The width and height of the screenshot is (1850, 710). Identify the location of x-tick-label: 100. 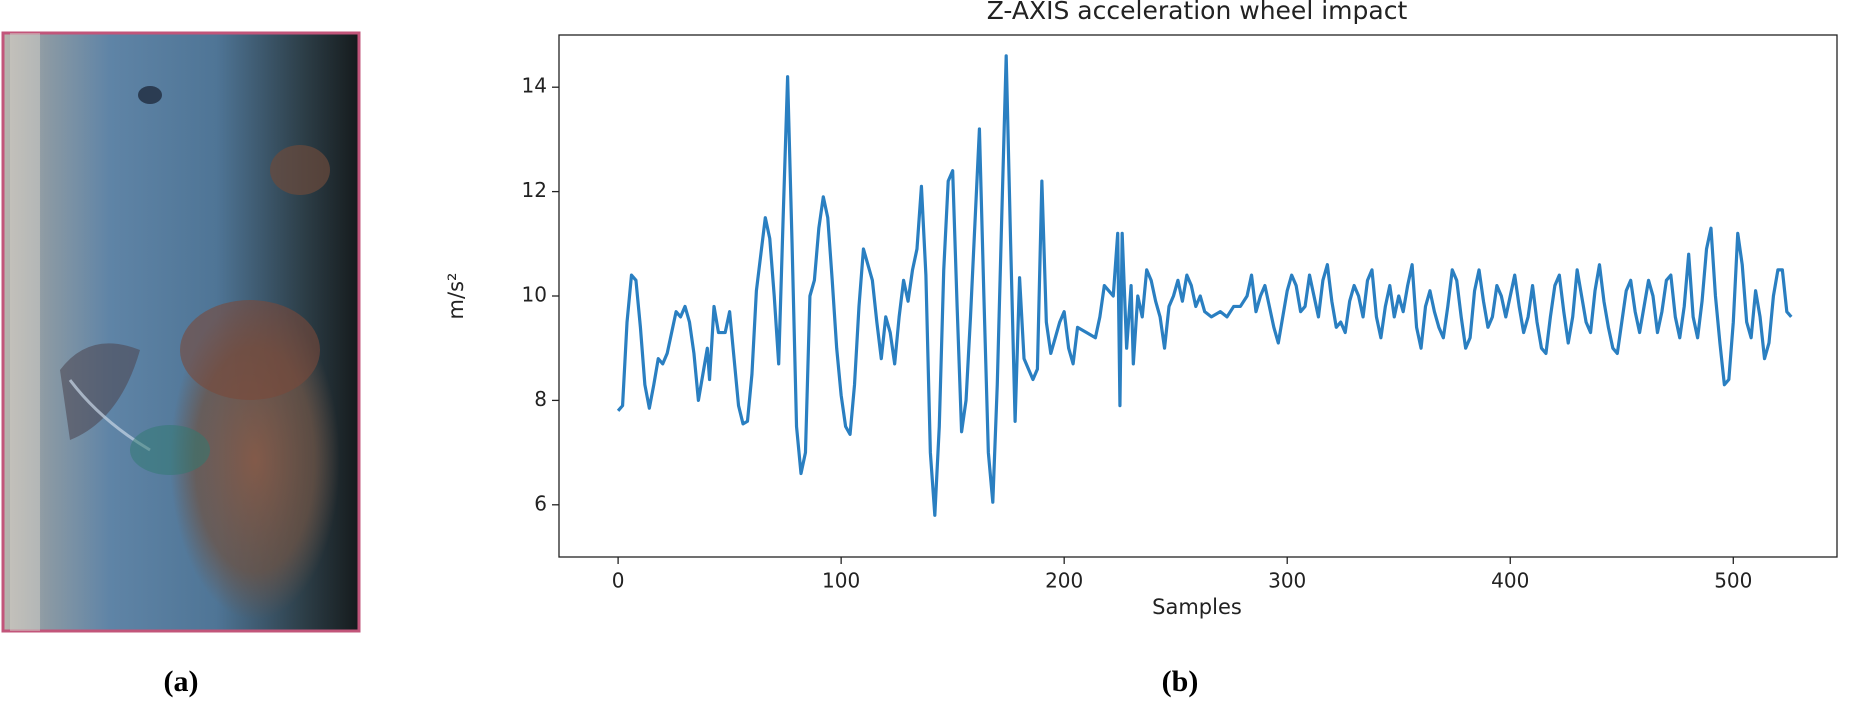
(841, 581).